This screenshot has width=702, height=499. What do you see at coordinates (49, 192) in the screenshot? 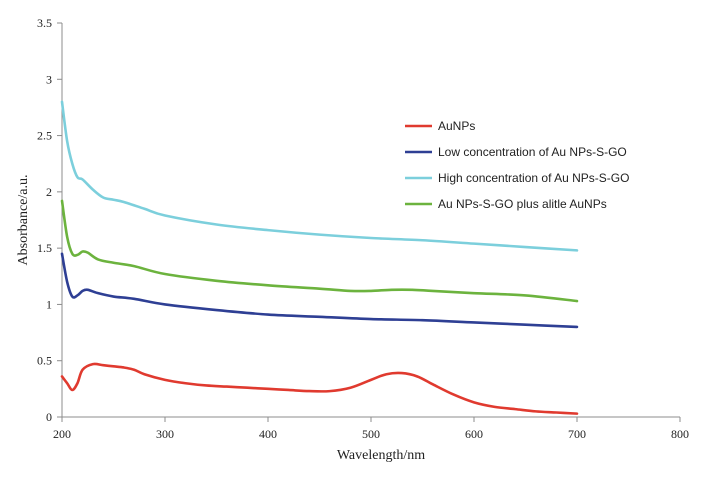
I see `y-tick-label: 2` at bounding box center [49, 192].